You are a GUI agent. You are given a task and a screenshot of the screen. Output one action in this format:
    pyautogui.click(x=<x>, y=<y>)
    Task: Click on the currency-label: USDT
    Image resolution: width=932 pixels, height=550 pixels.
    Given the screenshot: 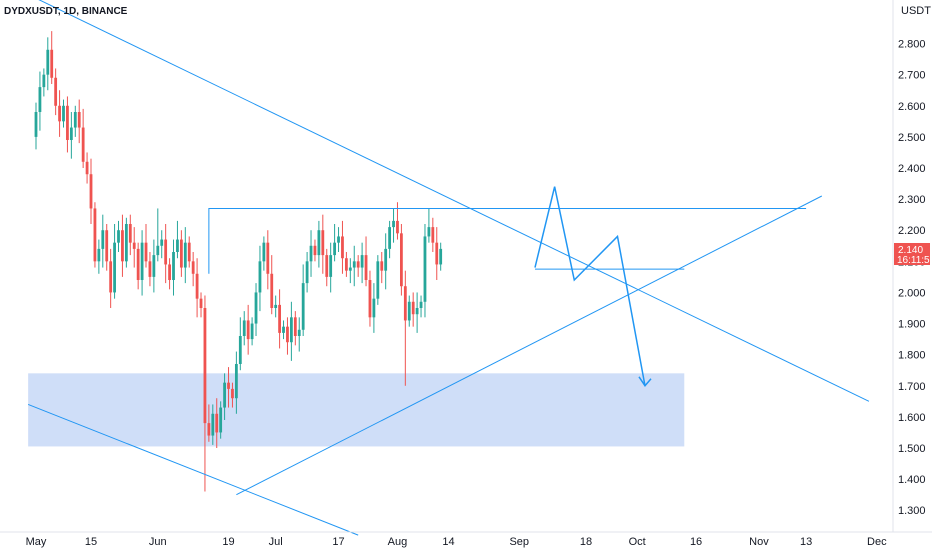 What is the action you would take?
    pyautogui.click(x=916, y=11)
    